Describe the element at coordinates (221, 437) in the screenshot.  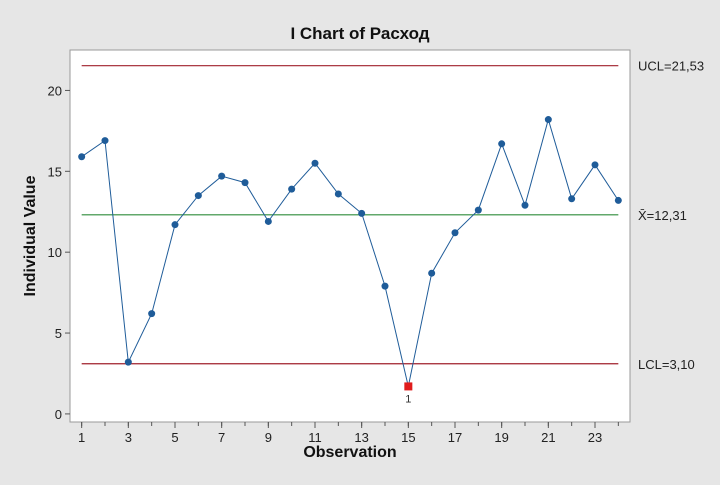
I see `x-tick-label: 7` at that location.